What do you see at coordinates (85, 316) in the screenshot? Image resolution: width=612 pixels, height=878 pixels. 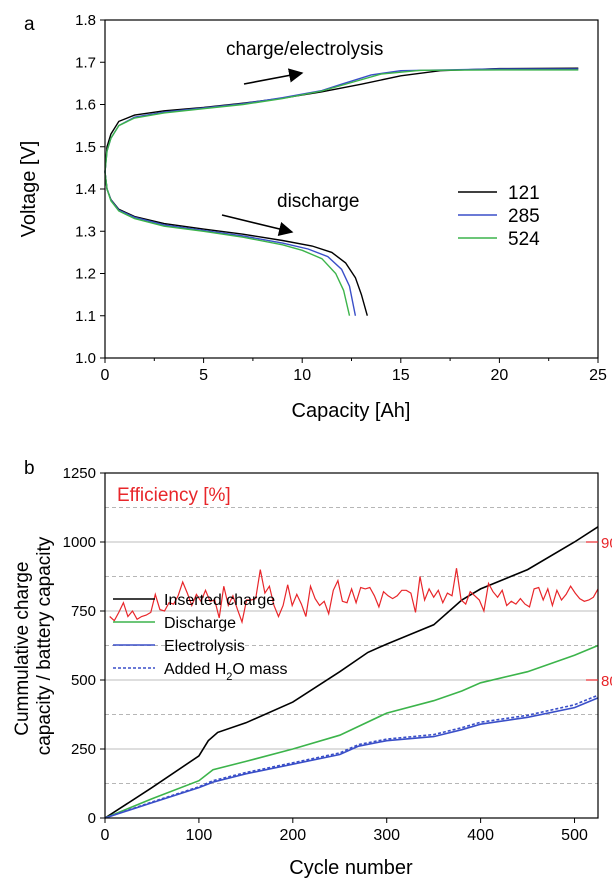 I see `y-tick-label-1.1: 1.1` at bounding box center [85, 316].